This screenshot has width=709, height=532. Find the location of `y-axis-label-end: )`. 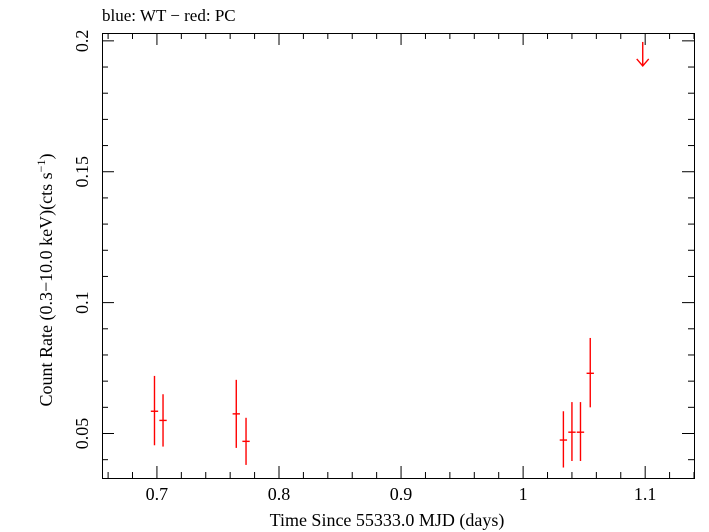

y-axis-label-end: ) is located at coordinates (46, 157).